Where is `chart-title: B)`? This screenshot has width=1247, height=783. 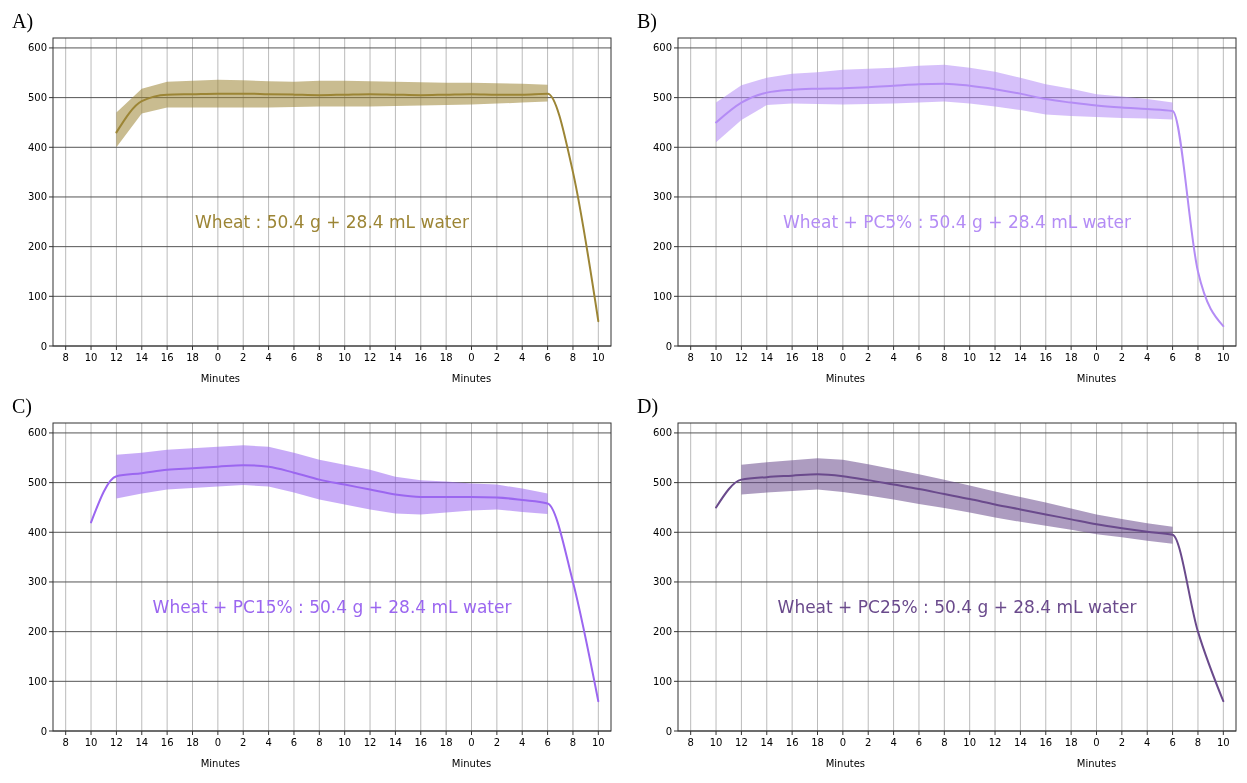 chart-title: B) is located at coordinates (647, 21).